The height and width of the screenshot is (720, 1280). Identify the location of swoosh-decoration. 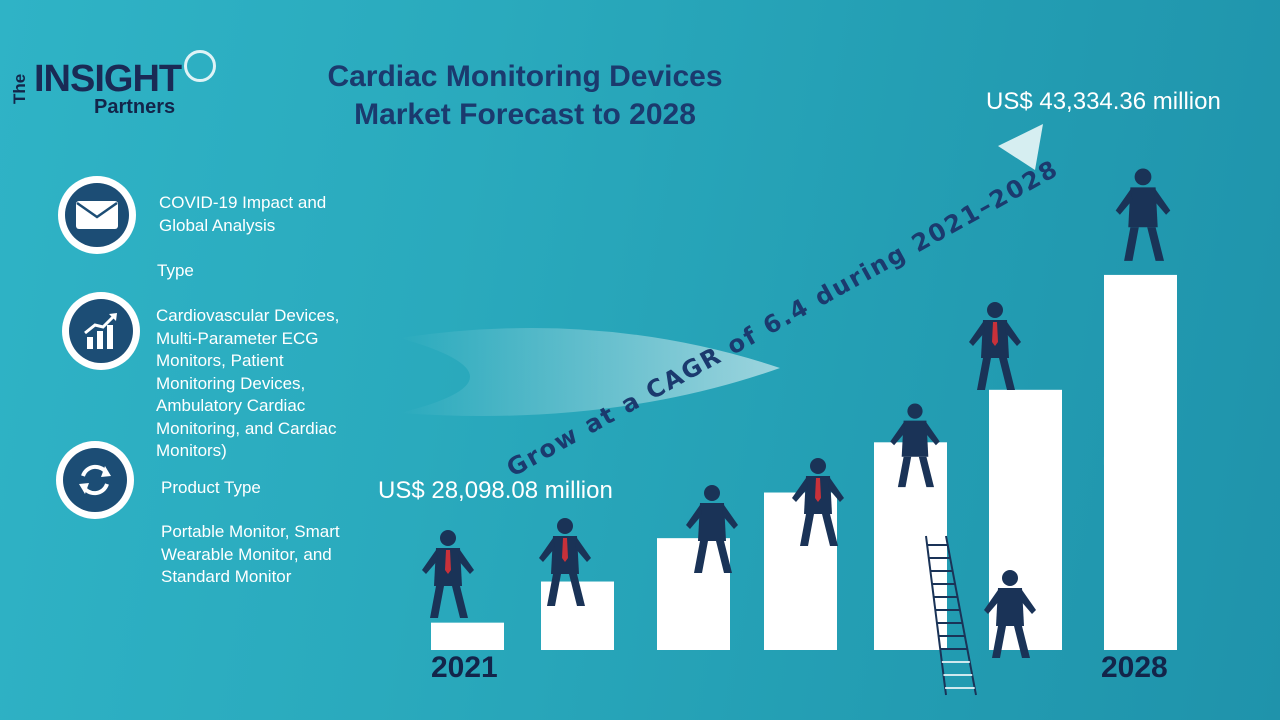
(590, 372).